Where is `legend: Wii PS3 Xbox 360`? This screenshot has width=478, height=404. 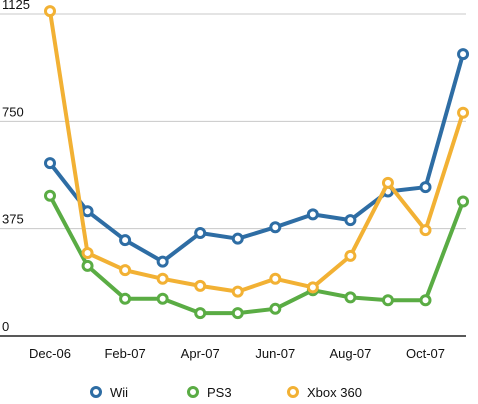
legend: Wii PS3 Xbox 360 is located at coordinates (226, 392).